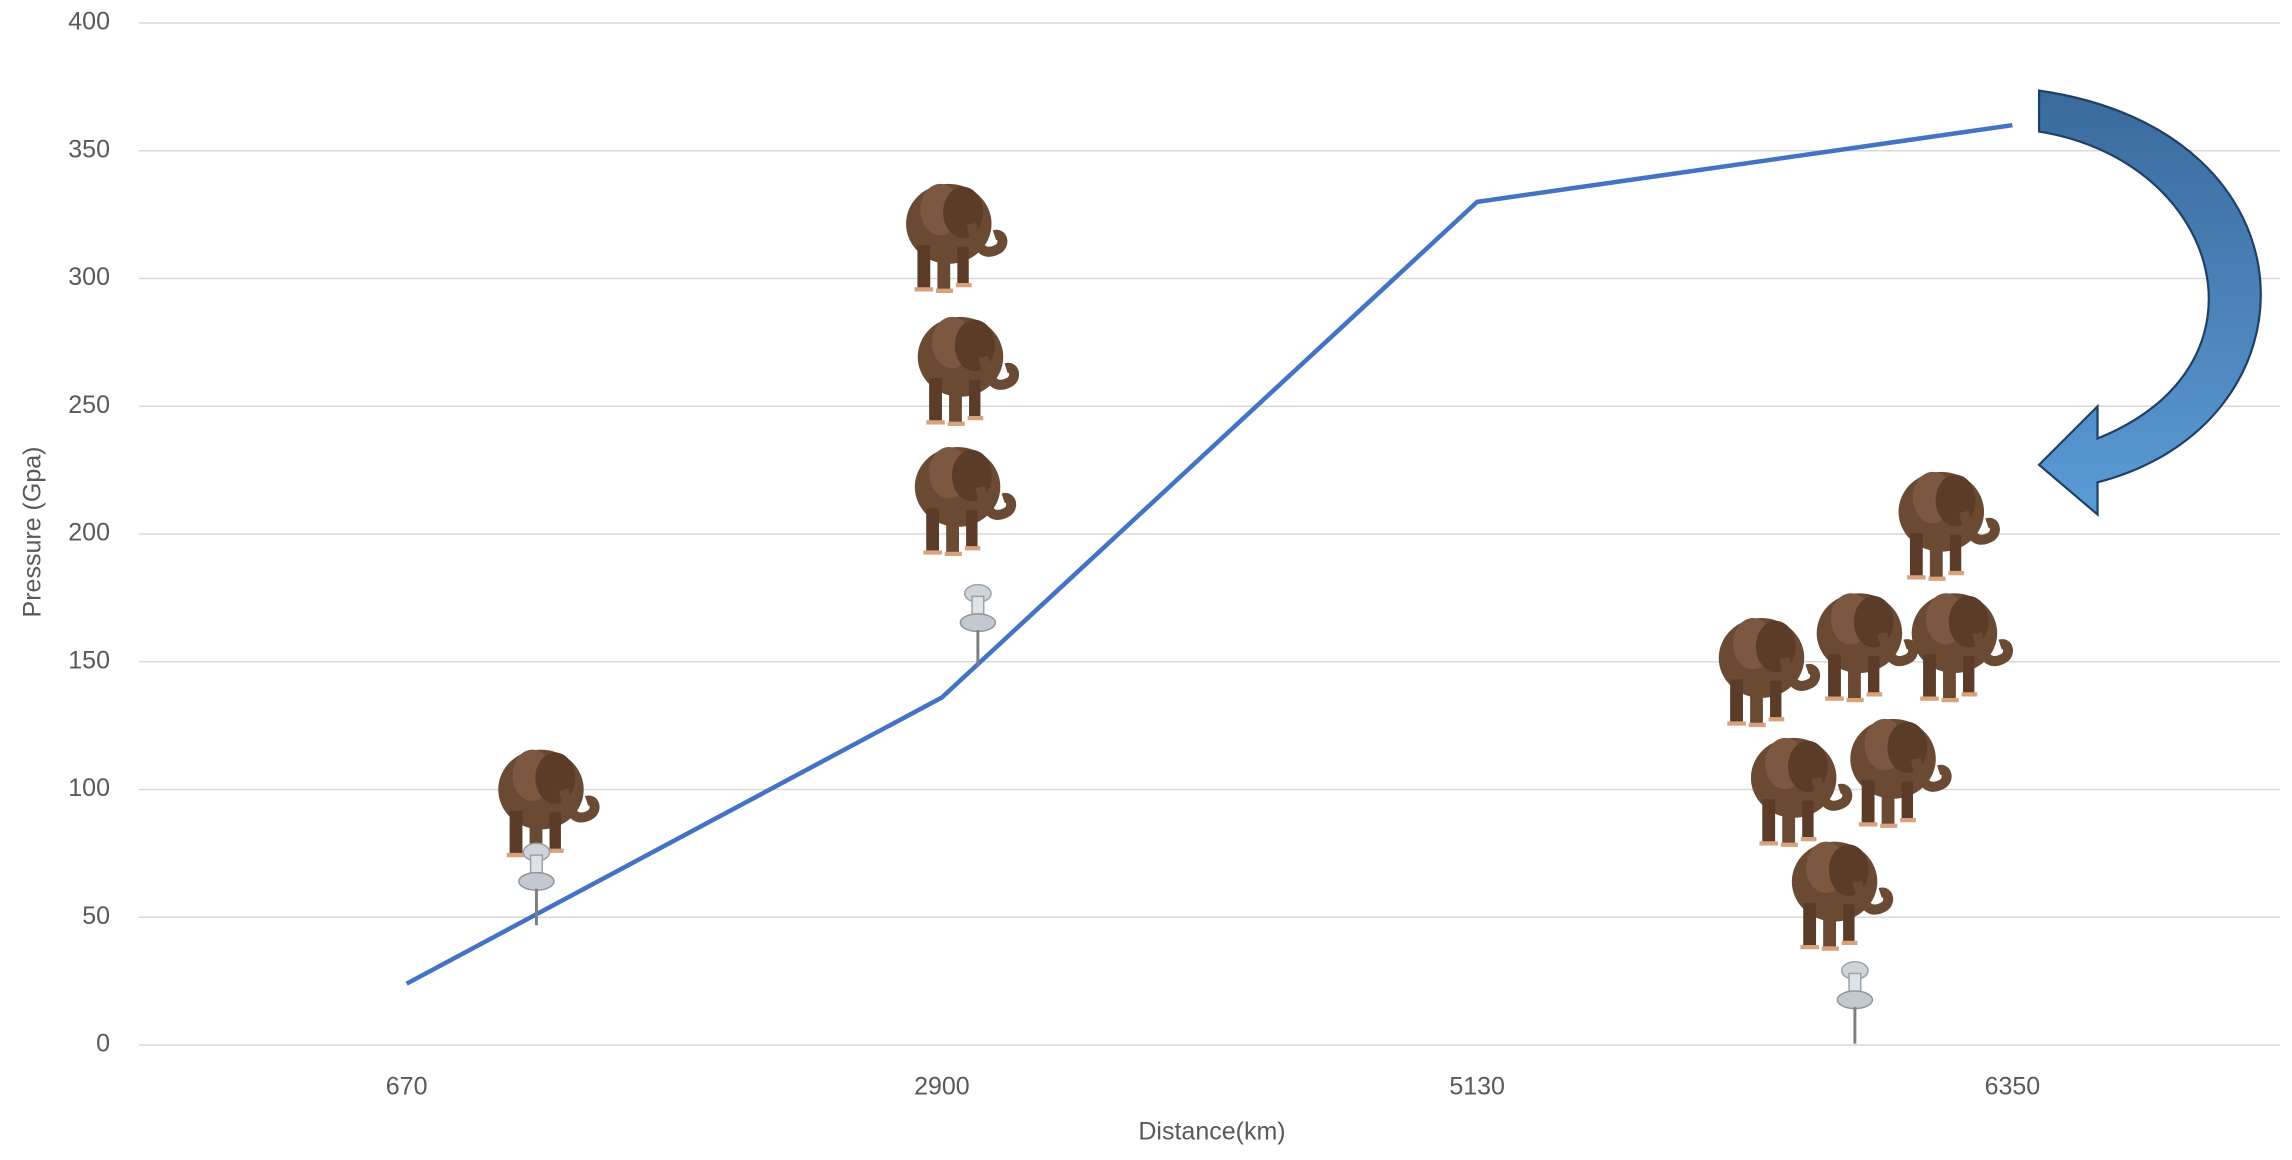 The height and width of the screenshot is (1160, 2292). I want to click on y-tick-label: 300, so click(89, 277).